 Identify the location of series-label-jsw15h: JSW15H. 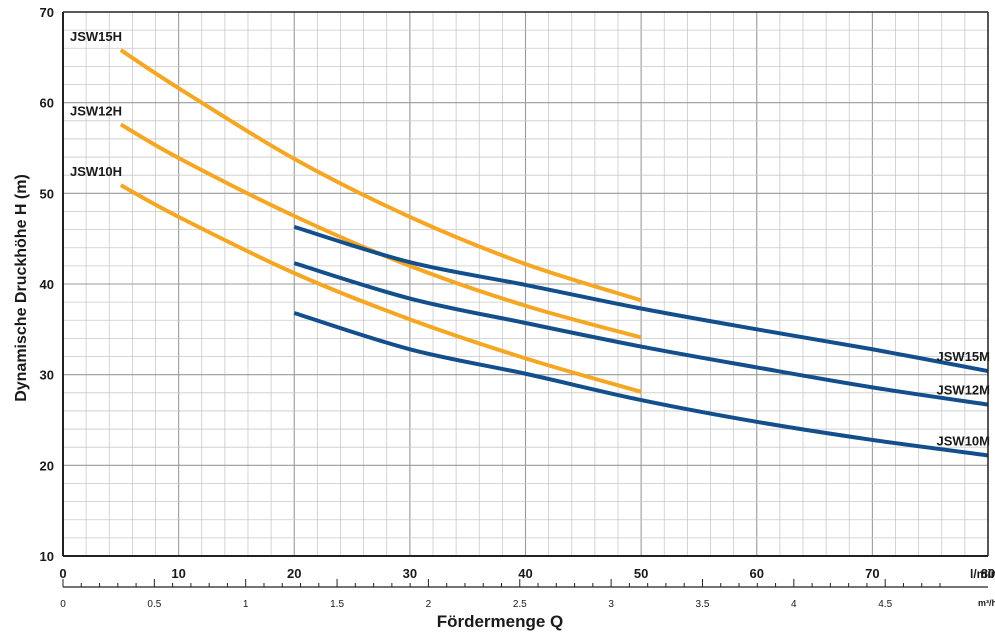
(96, 36).